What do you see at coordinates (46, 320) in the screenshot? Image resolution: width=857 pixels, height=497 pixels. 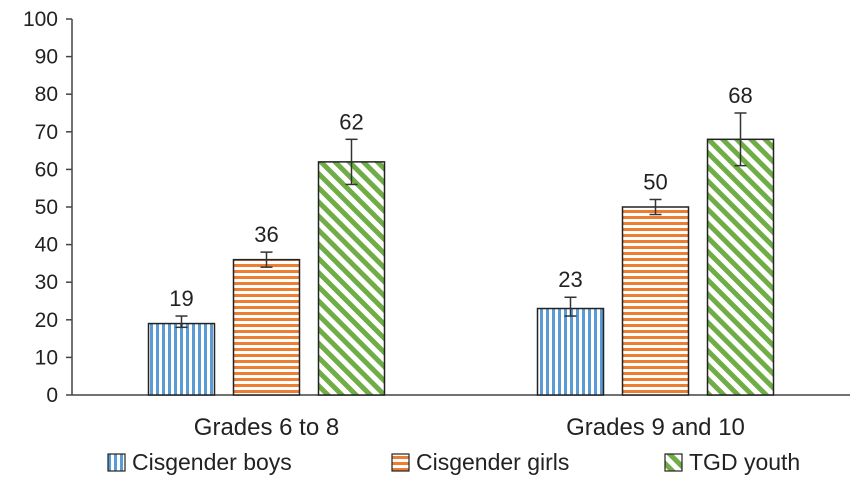 I see `y-tick-label: 20` at bounding box center [46, 320].